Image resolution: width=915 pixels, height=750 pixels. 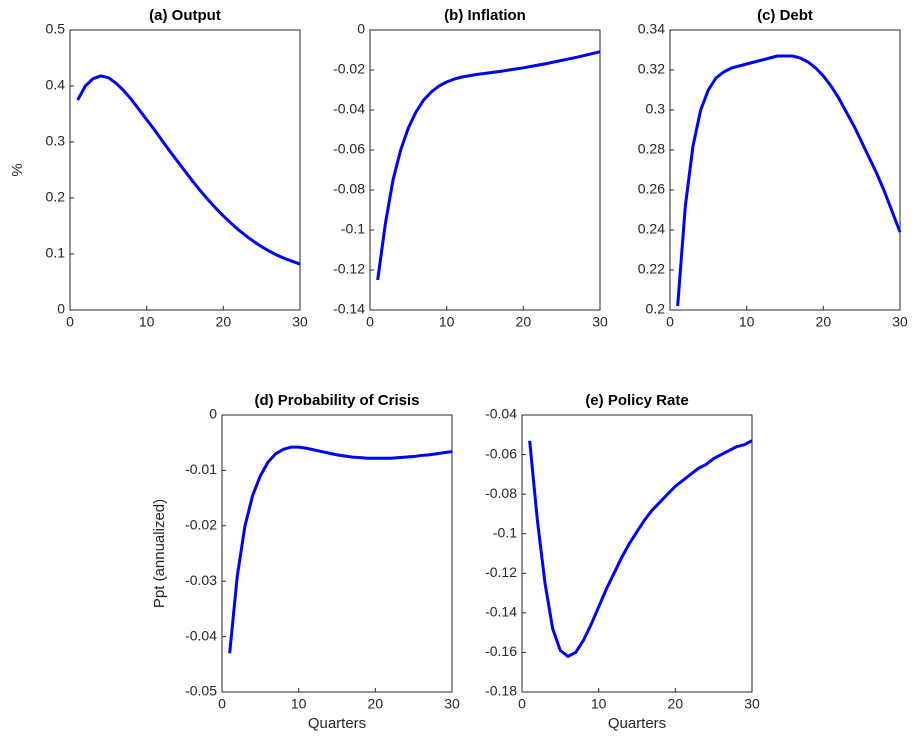 I want to click on y-tick-label: -0.05, so click(x=201, y=691).